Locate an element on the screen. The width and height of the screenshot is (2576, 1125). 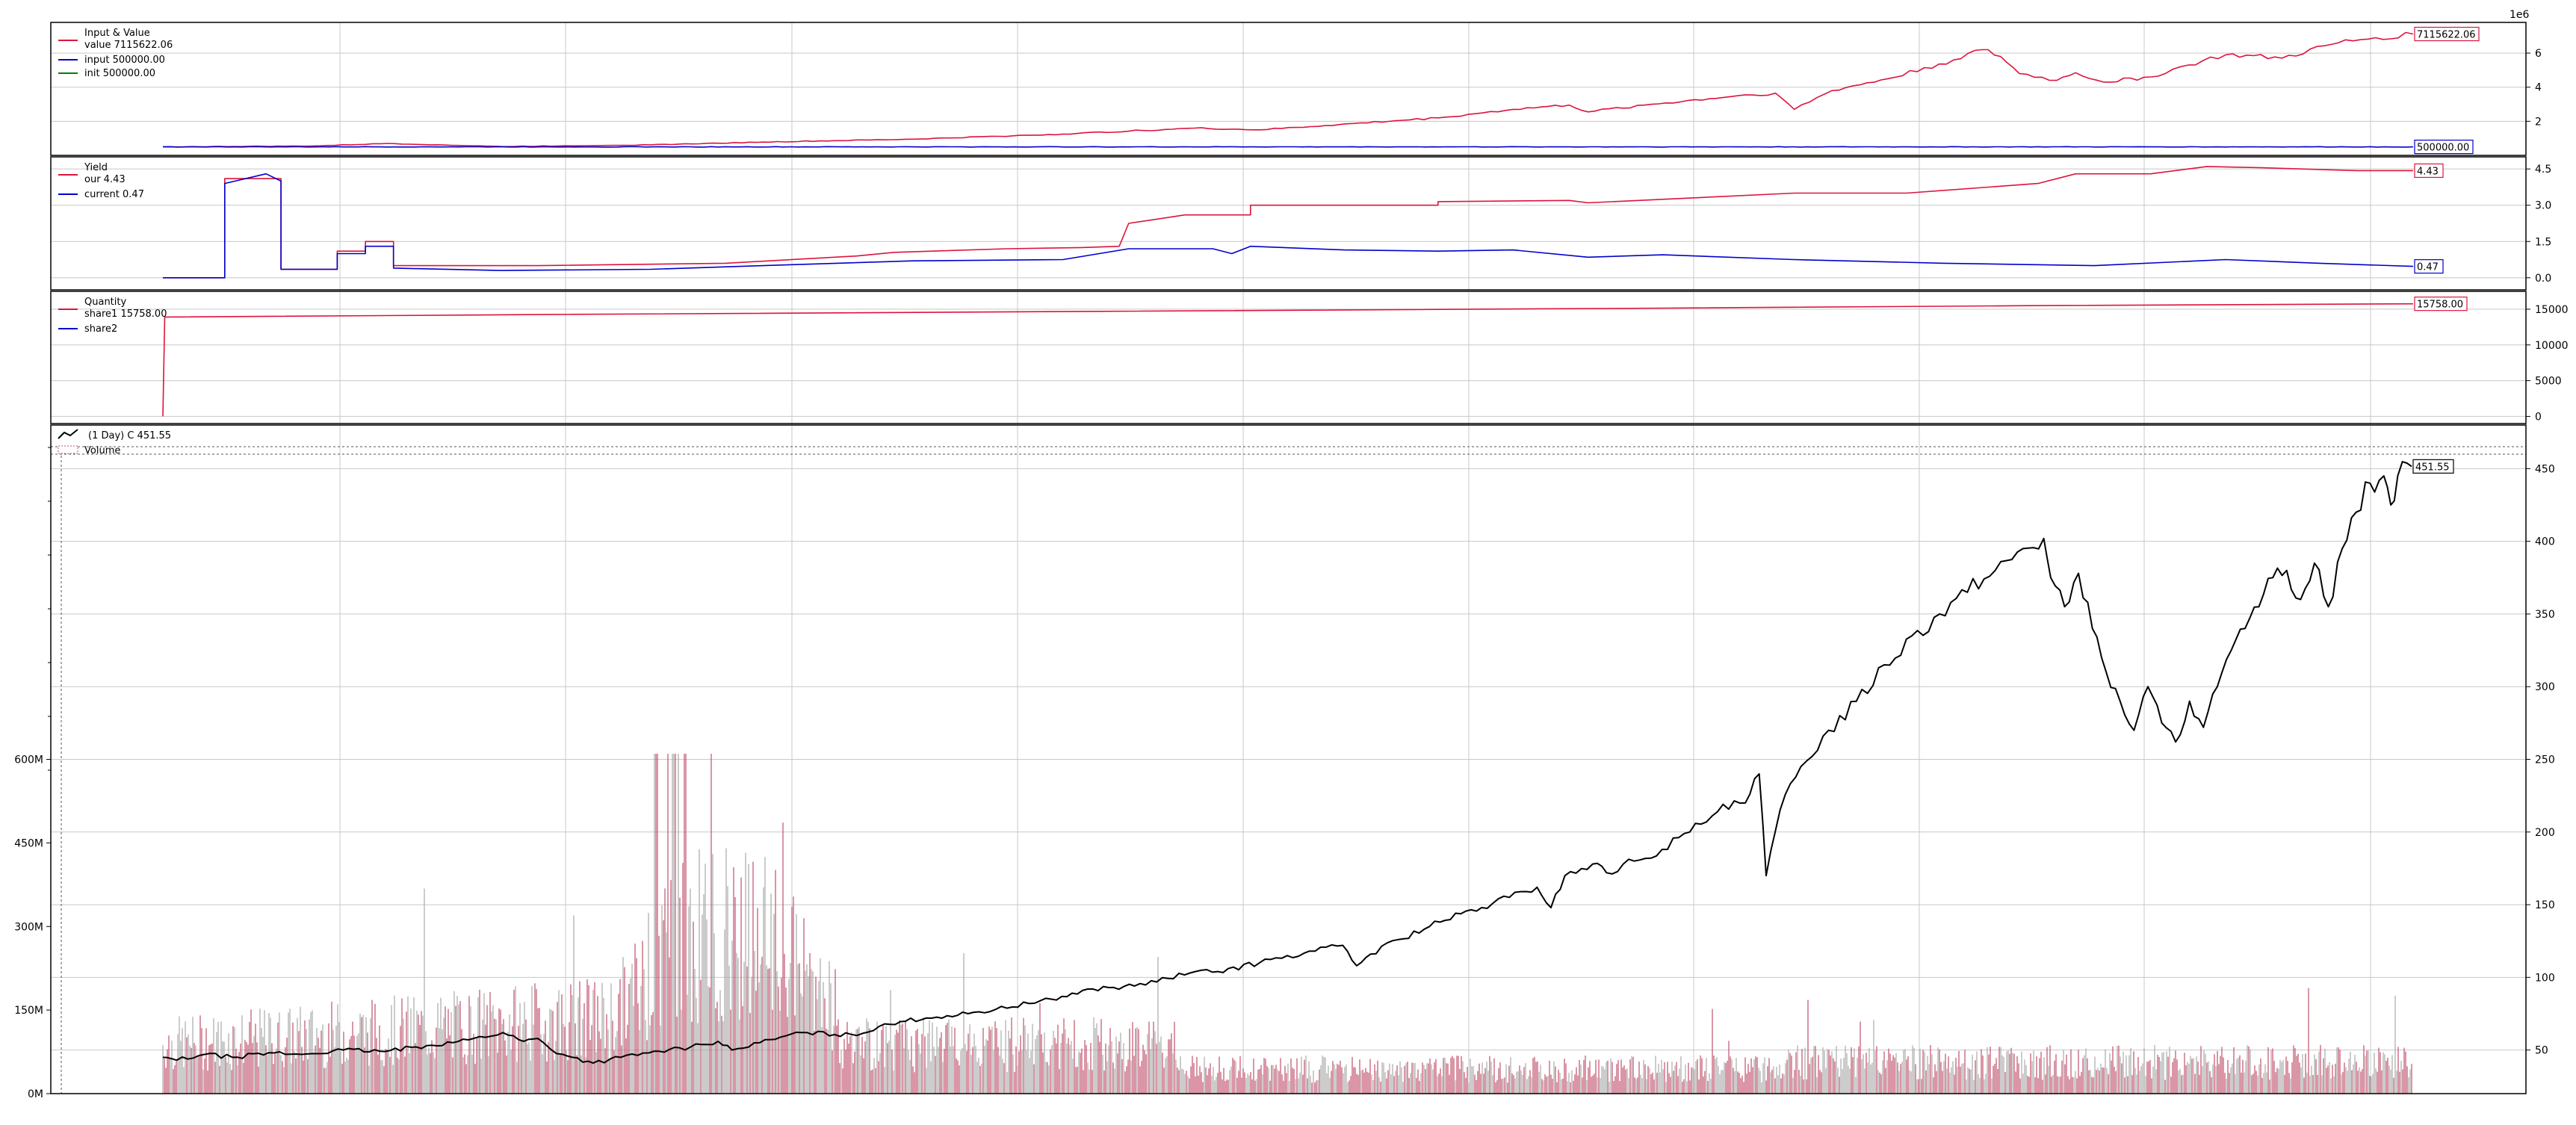
y-tick-label: 0 is located at coordinates (2538, 417).